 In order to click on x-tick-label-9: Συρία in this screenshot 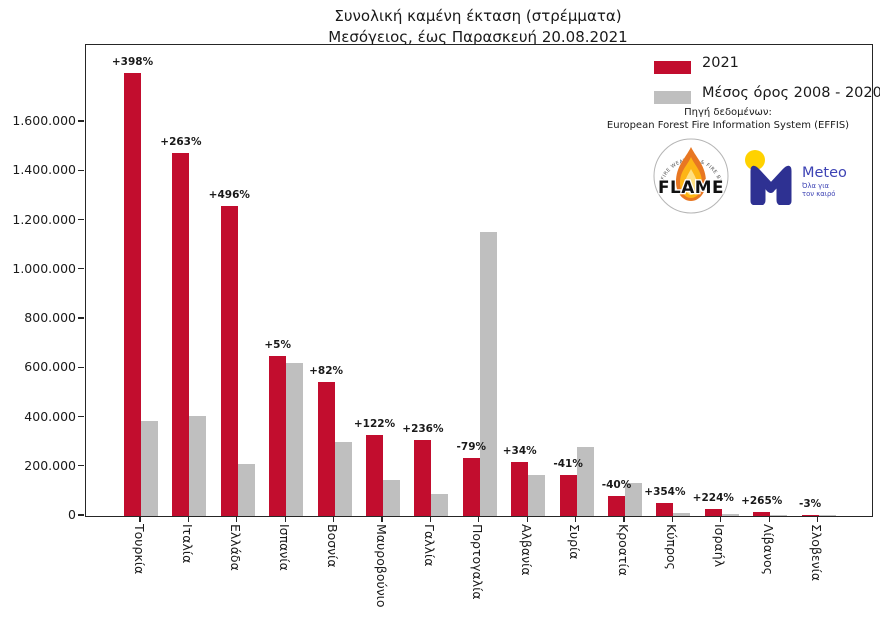, I will do `click(575, 542)`.